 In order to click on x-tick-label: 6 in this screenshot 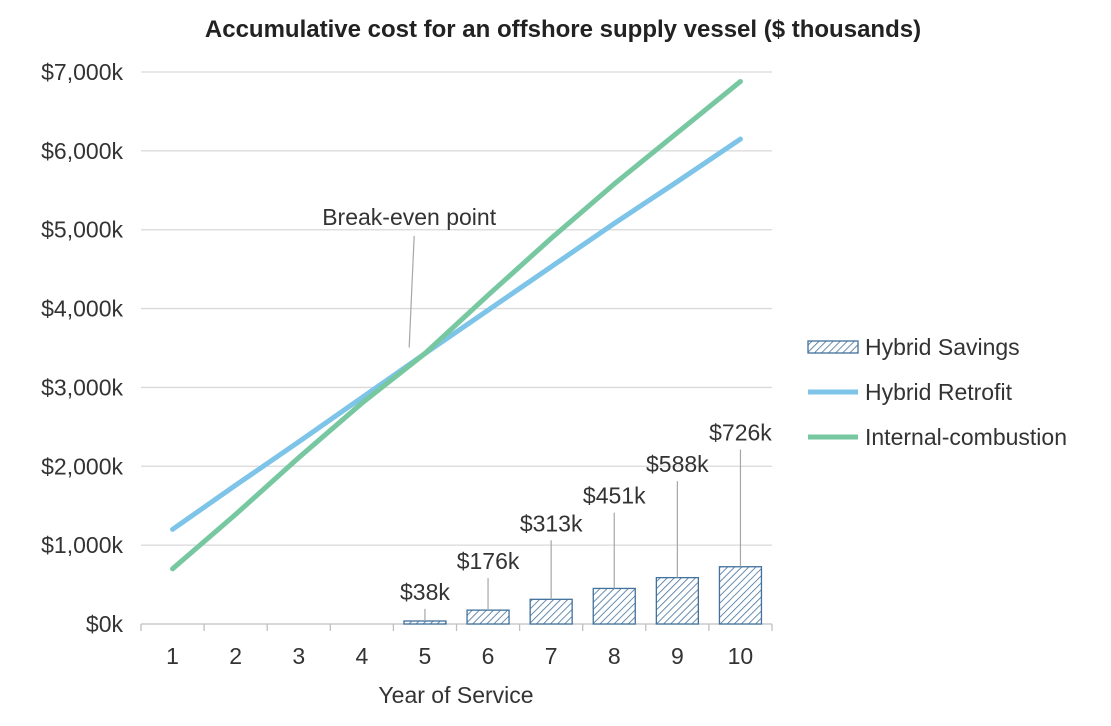, I will do `click(488, 656)`.